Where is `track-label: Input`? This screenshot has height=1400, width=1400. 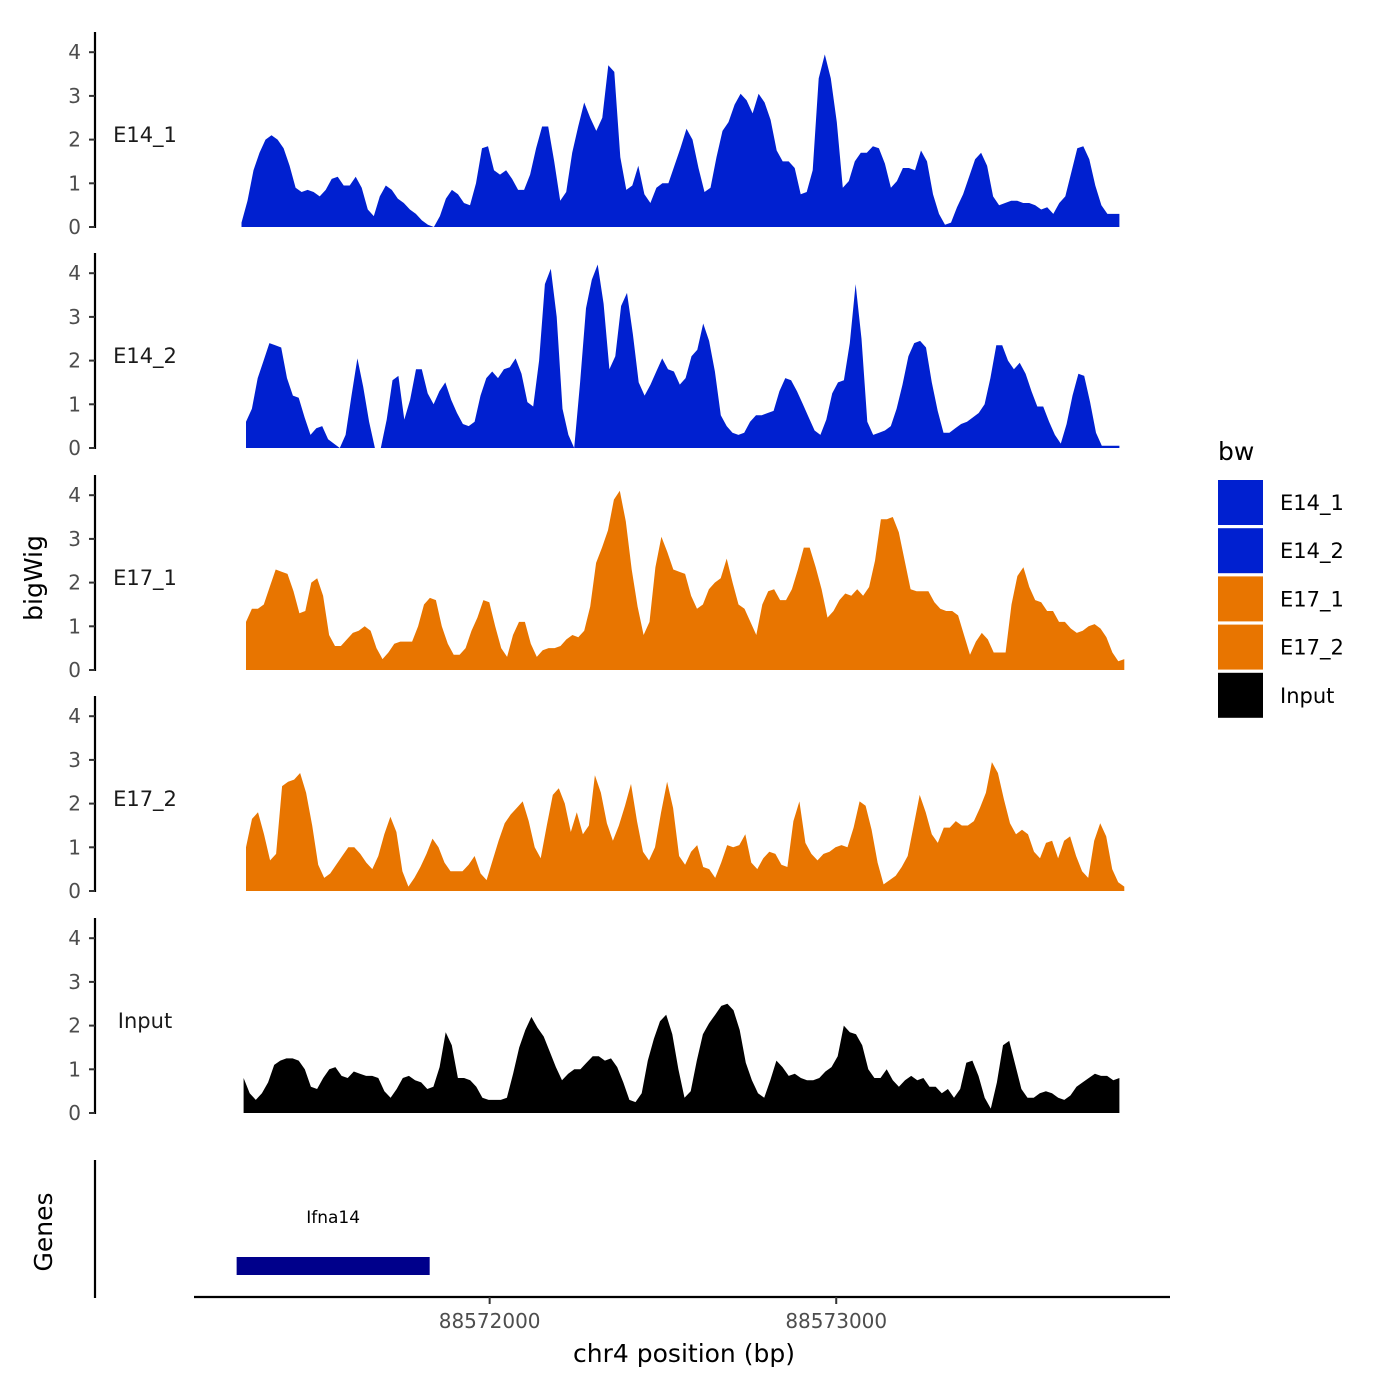
track-label: Input is located at coordinates (145, 1021).